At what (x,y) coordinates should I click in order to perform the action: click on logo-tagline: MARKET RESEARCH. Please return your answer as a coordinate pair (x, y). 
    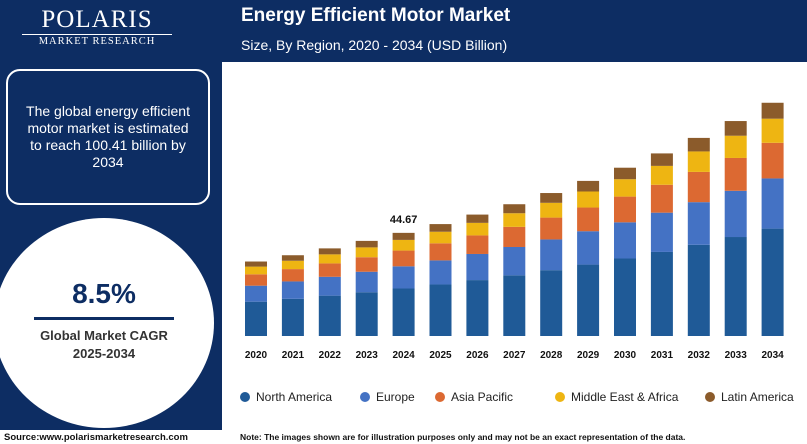
    Looking at the image, I should click on (97, 41).